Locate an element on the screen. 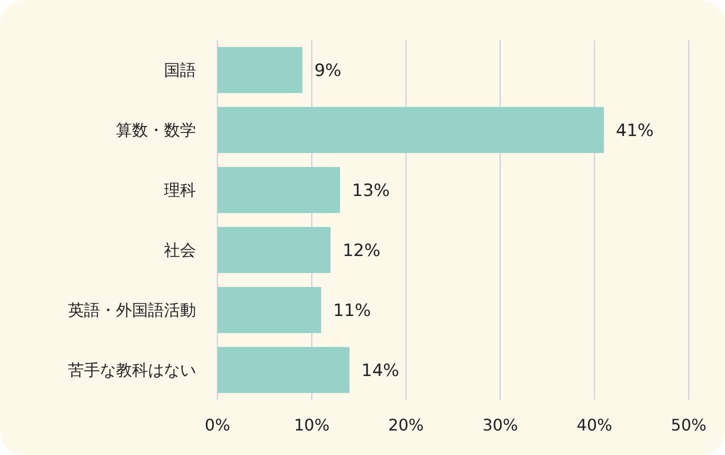 The width and height of the screenshot is (725, 455). x-tick-label: 10% is located at coordinates (312, 425).